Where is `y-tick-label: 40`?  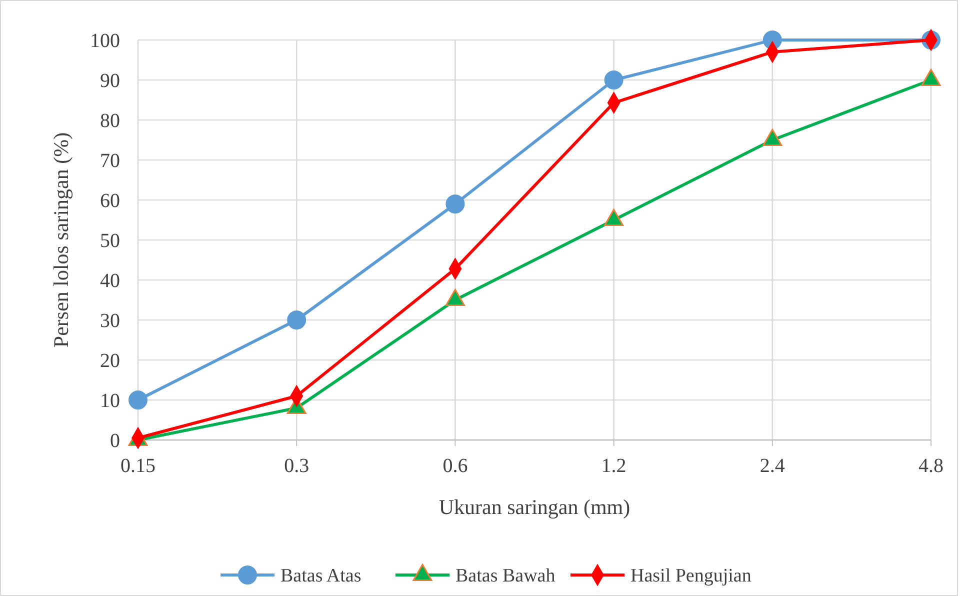
y-tick-label: 40 is located at coordinates (110, 281).